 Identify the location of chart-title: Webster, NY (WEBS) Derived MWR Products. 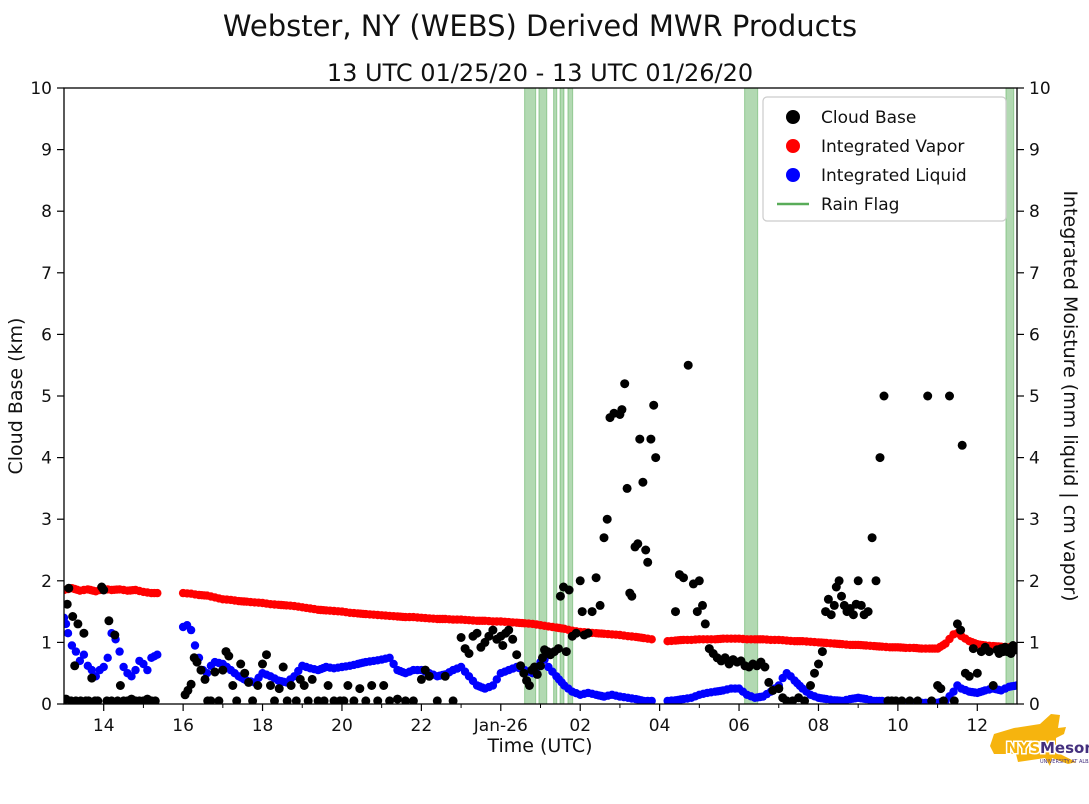
(540, 26).